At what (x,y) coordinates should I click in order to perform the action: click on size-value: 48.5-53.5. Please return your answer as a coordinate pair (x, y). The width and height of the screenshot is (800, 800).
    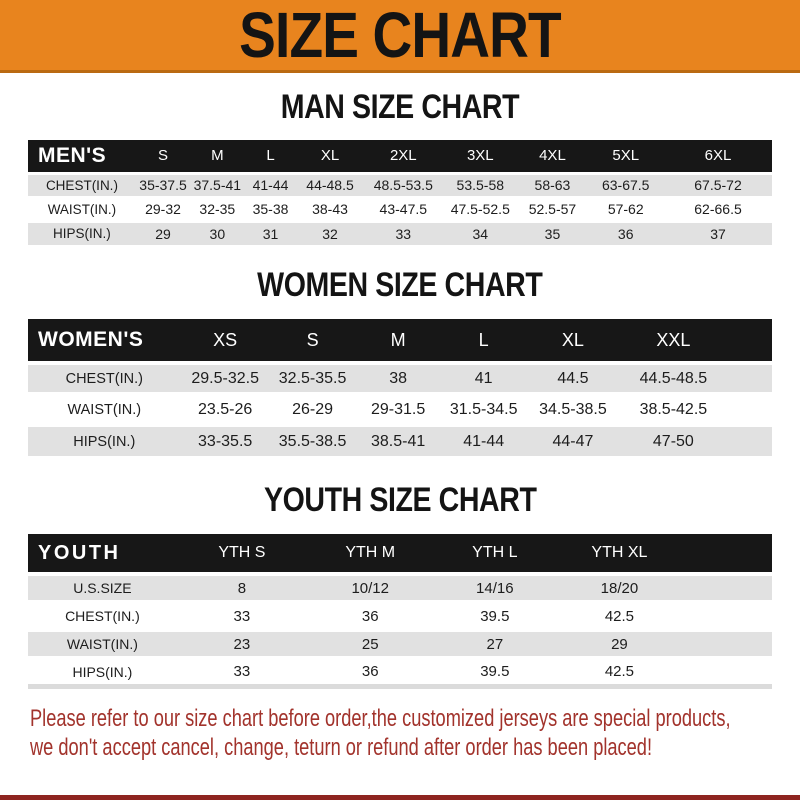
    Looking at the image, I should click on (403, 185).